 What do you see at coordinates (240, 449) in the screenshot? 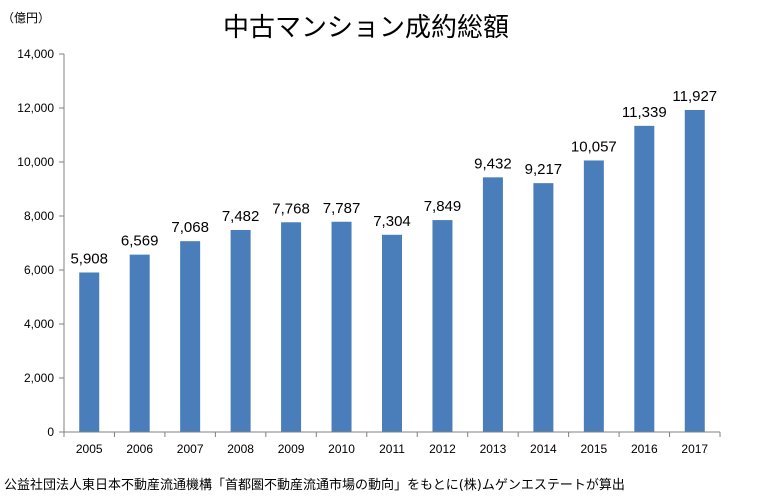
I see `x-tick-label: 2008` at bounding box center [240, 449].